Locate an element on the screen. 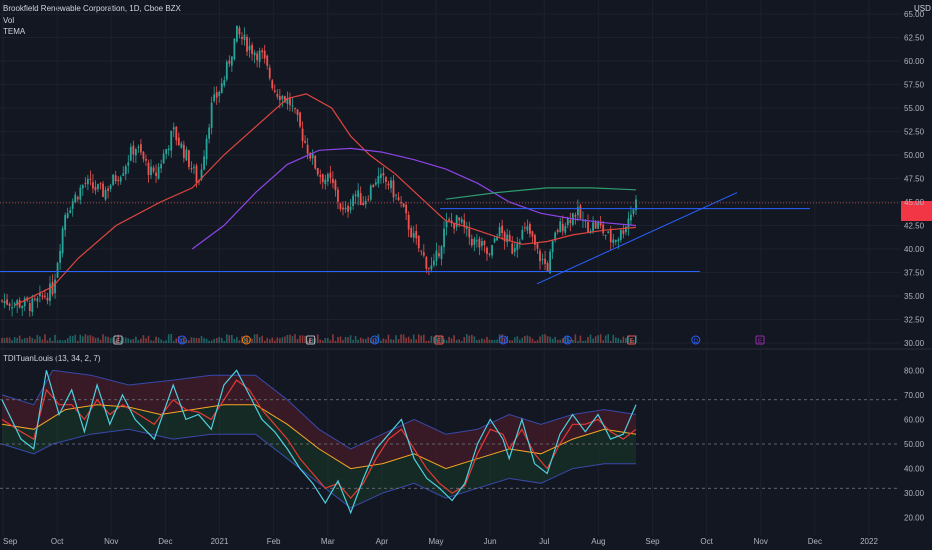 The width and height of the screenshot is (932, 550). event-marker: S is located at coordinates (246, 340).